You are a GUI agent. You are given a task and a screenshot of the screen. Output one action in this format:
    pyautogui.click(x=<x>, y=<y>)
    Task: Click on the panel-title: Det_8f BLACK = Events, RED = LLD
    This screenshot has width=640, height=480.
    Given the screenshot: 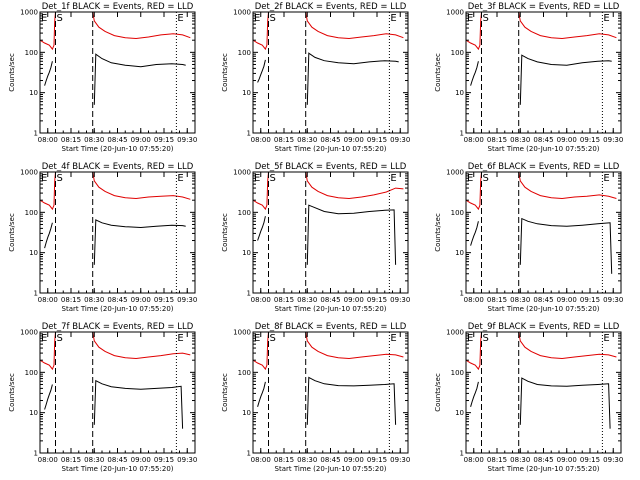 What is the action you would take?
    pyautogui.click(x=331, y=327)
    